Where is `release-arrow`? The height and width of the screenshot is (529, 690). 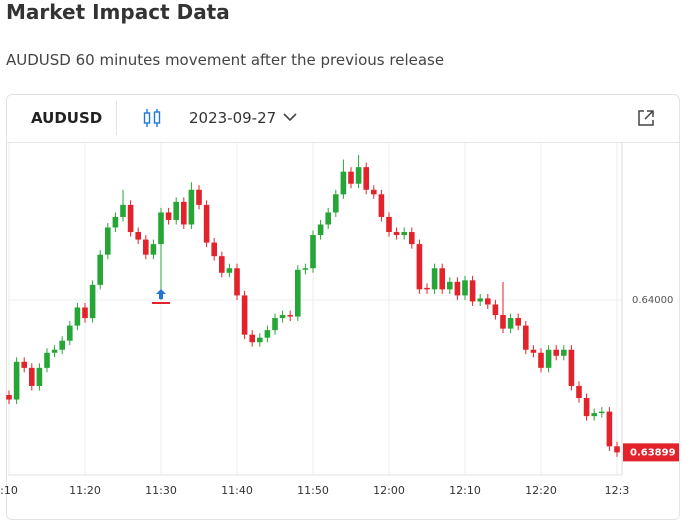 release-arrow is located at coordinates (161, 293).